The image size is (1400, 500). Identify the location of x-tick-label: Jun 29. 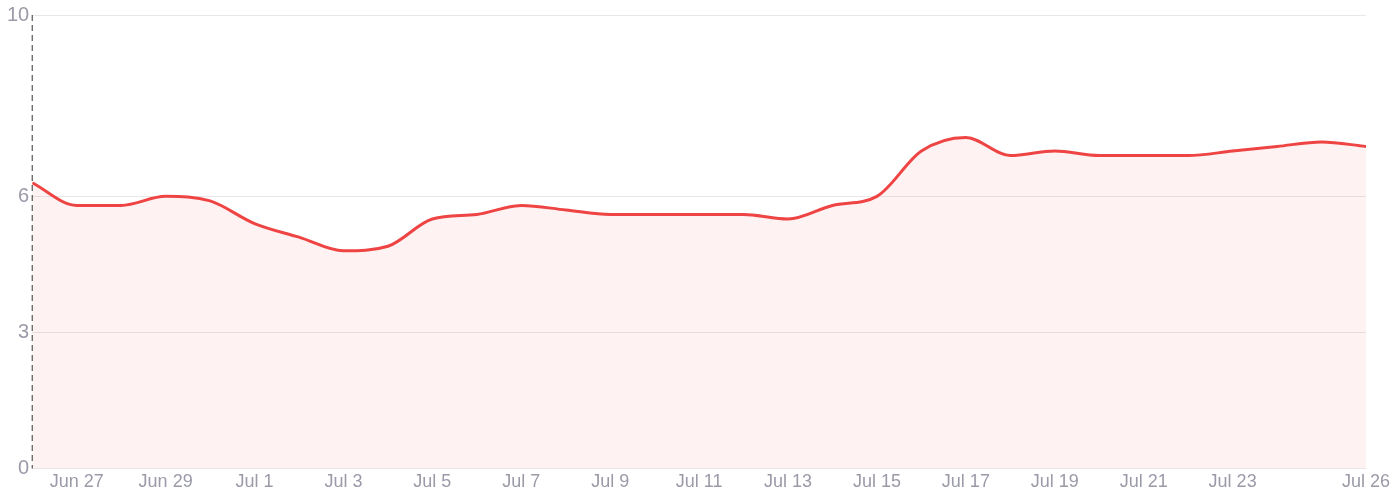
(165, 481).